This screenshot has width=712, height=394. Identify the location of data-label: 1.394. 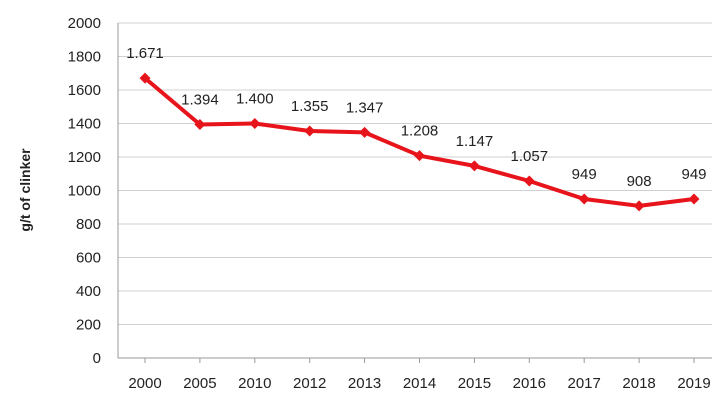
(200, 100).